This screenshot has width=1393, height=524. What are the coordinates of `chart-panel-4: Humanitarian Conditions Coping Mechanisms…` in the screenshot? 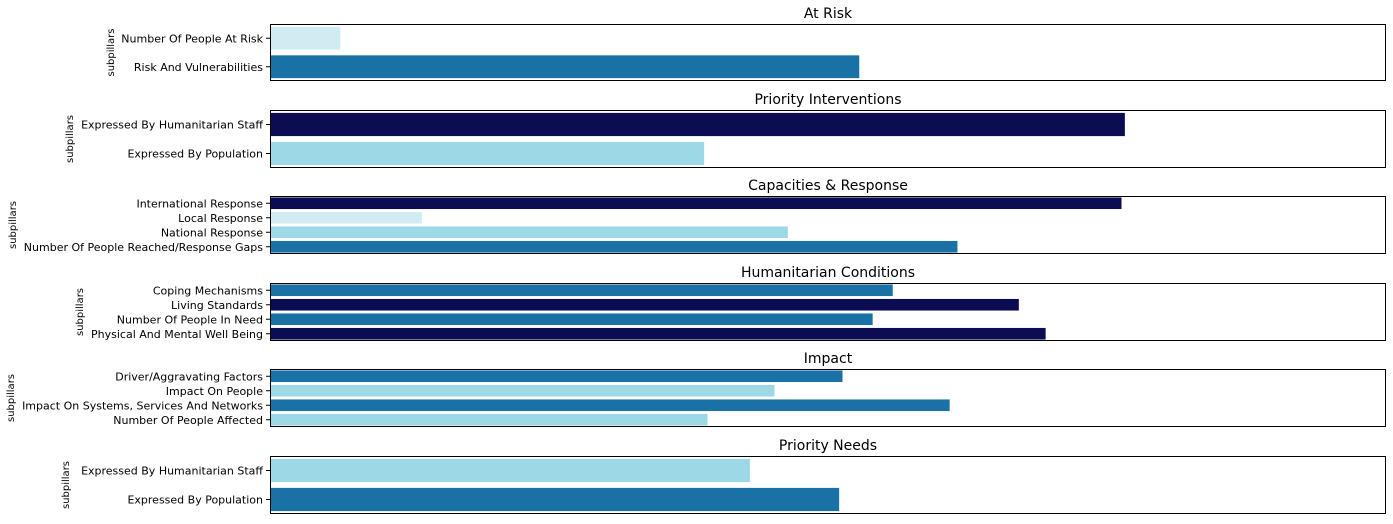 It's located at (730, 303).